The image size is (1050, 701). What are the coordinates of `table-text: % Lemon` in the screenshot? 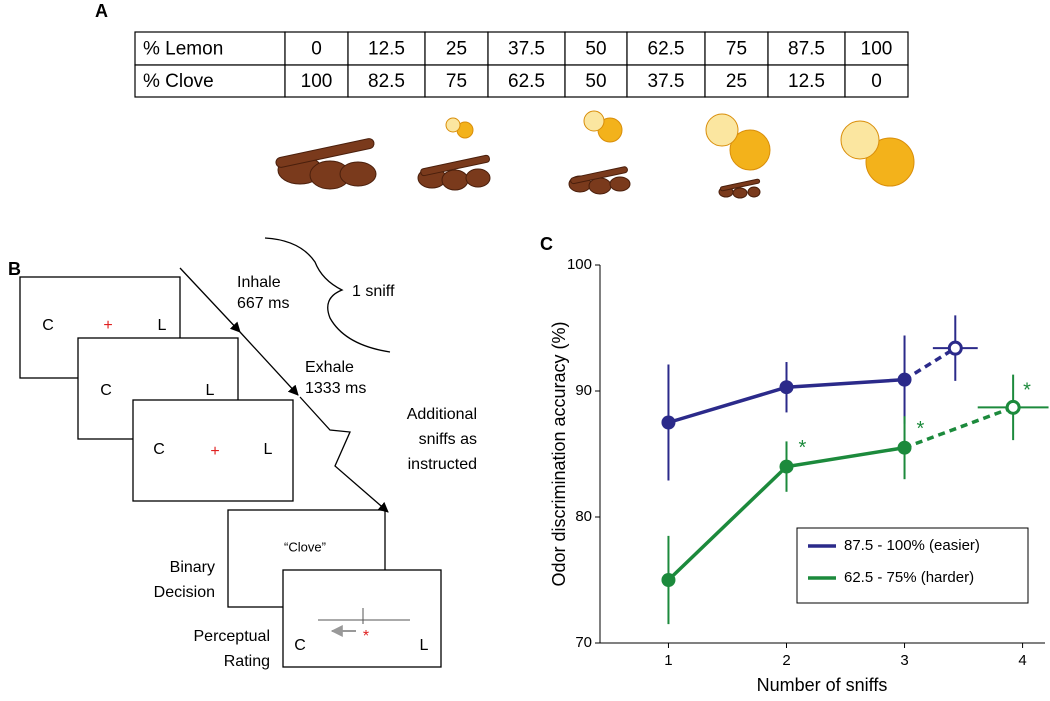 It's located at (183, 49).